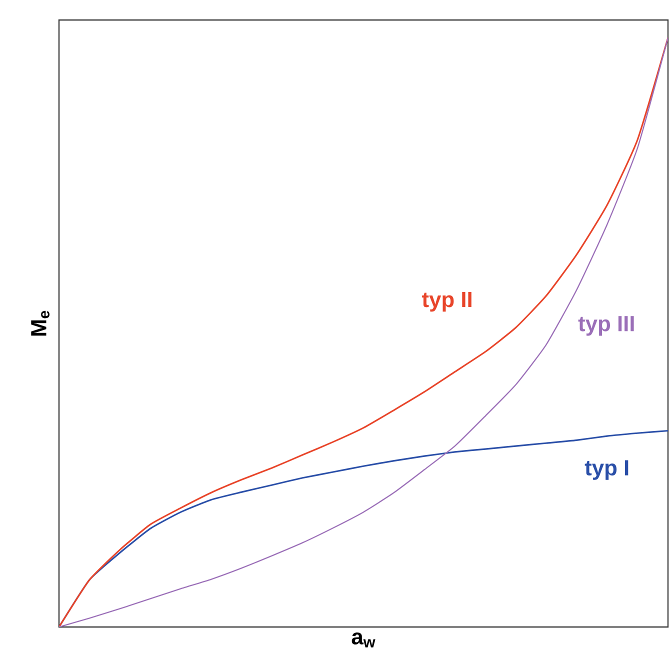 This screenshot has height=662, width=669. What do you see at coordinates (364, 640) in the screenshot?
I see `x-axis-title: a$_{w}$` at bounding box center [364, 640].